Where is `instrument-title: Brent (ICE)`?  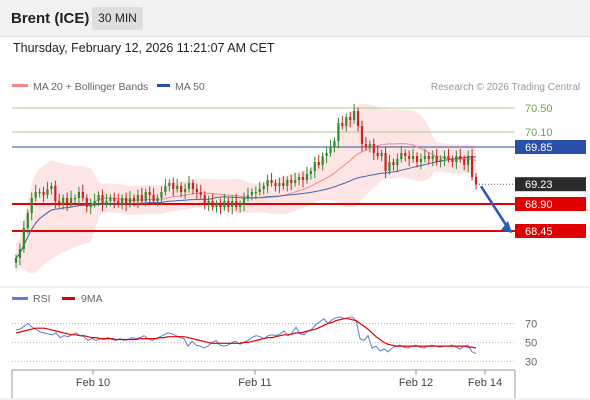 instrument-title: Brent (ICE) is located at coordinates (50, 18).